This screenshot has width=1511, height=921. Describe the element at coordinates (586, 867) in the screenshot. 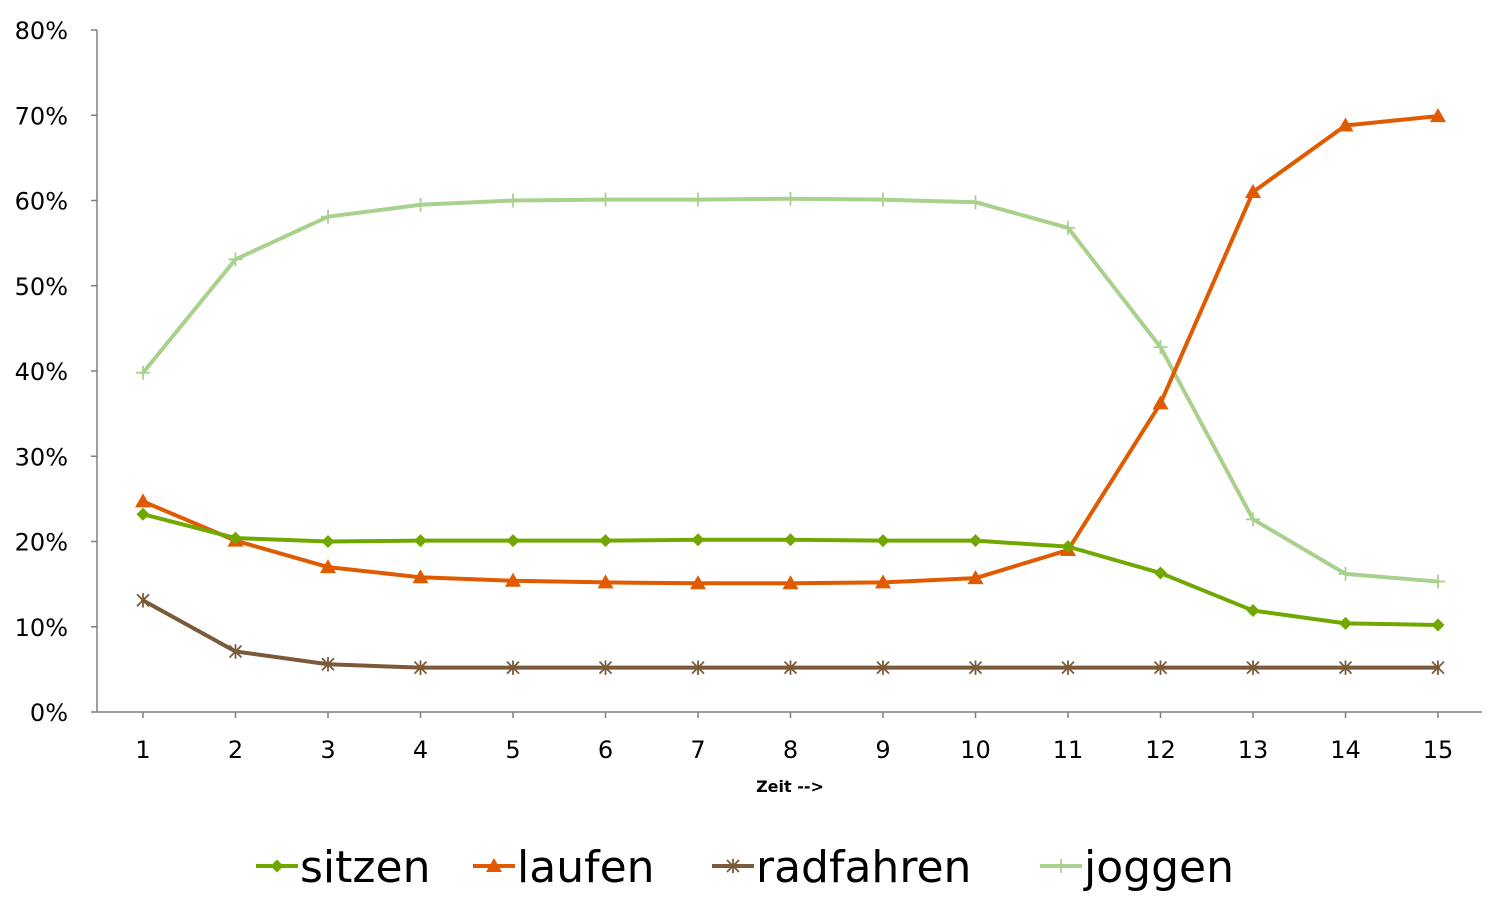

I see `legend-label: laufen` at that location.